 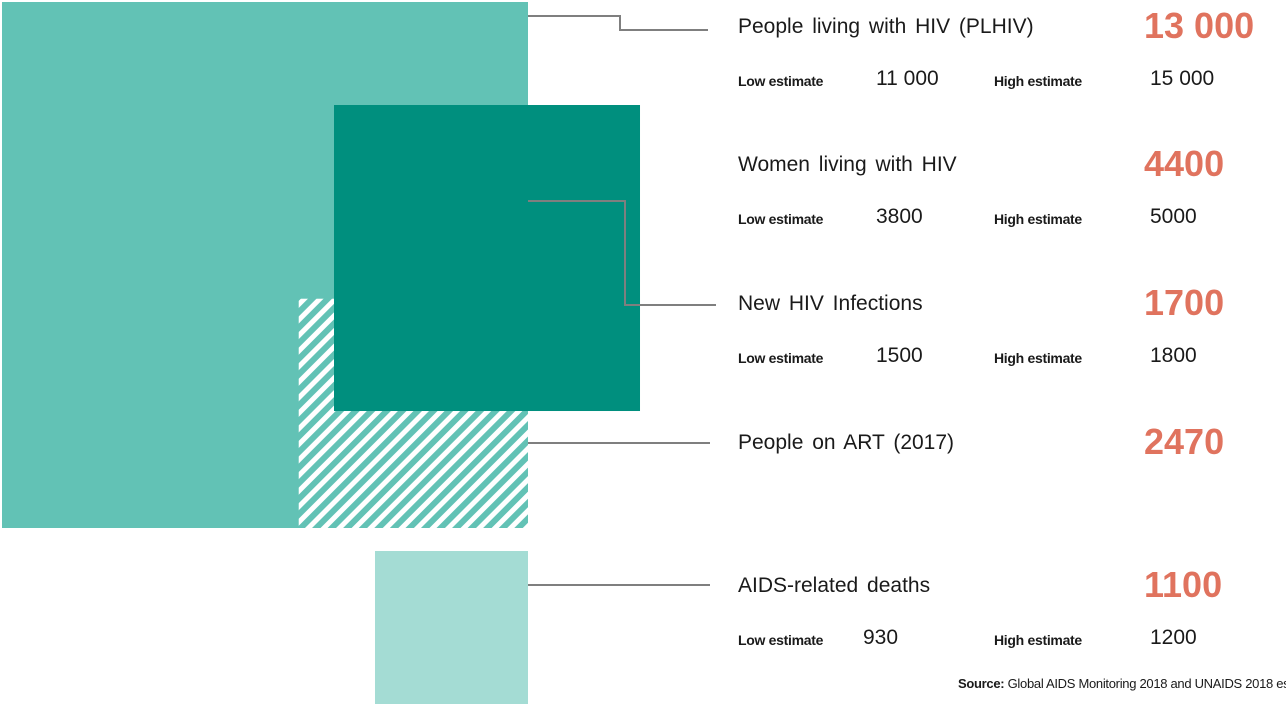 I want to click on estimate-row: Low estimate 1500 High estimate 1800, so click(x=1012, y=358).